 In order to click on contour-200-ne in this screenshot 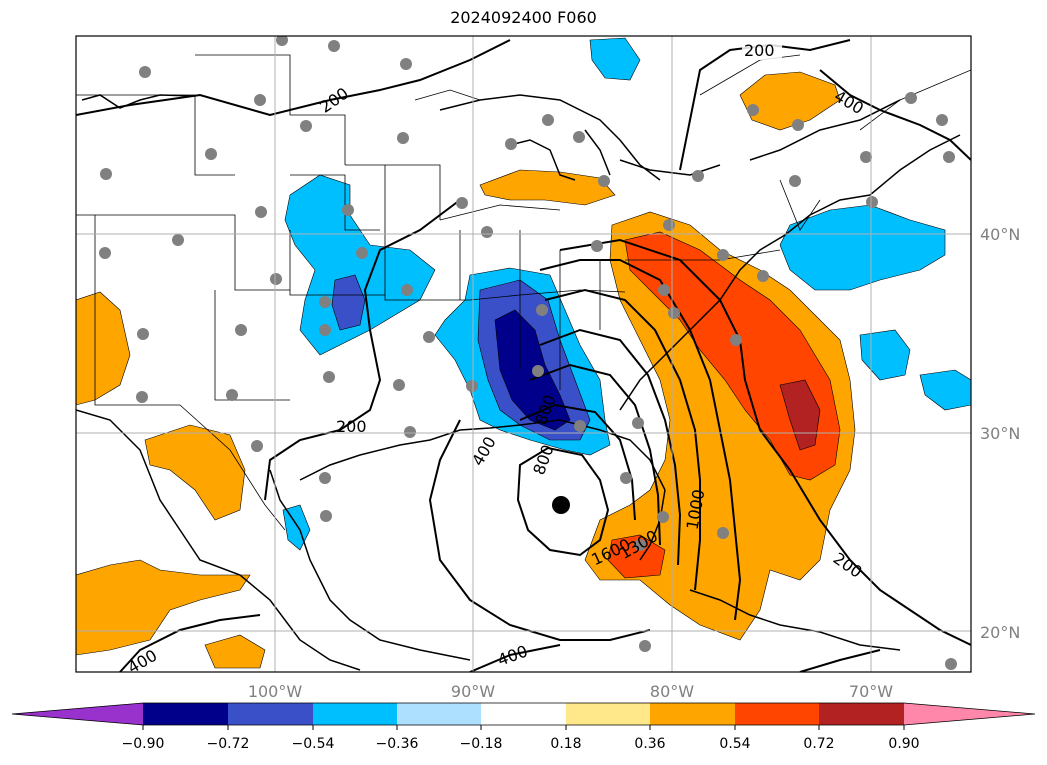, I will do `click(765, 105)`.